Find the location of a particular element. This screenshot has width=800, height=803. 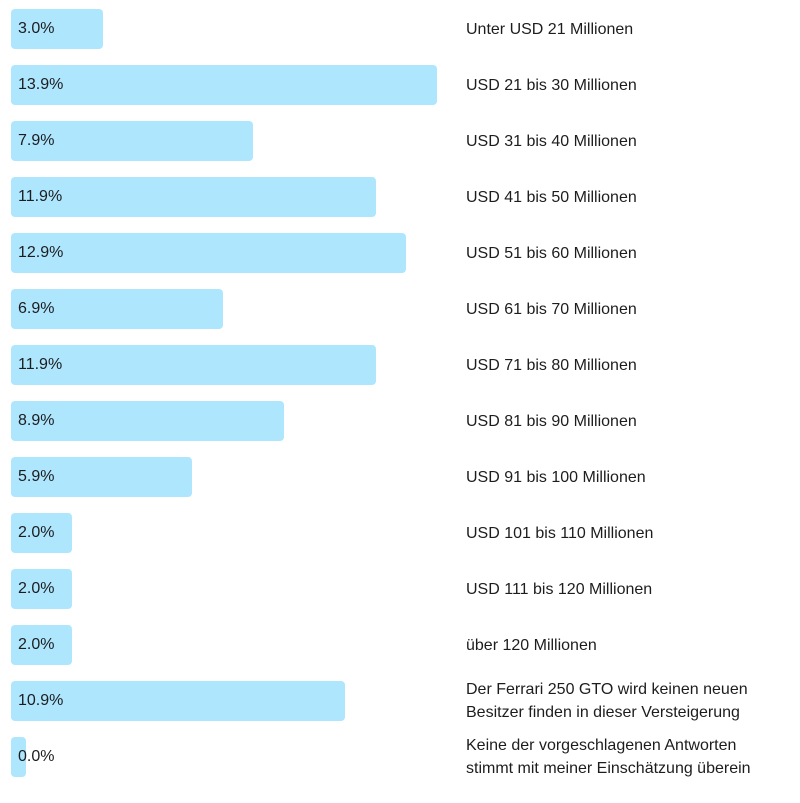

bar-row: 7.9% USD 31 bis 40 Millionen is located at coordinates (400, 141).